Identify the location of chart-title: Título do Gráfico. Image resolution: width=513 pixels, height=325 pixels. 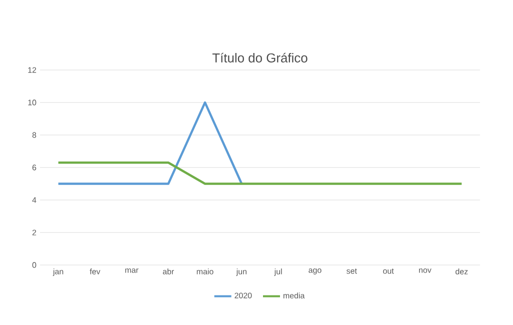
(260, 57).